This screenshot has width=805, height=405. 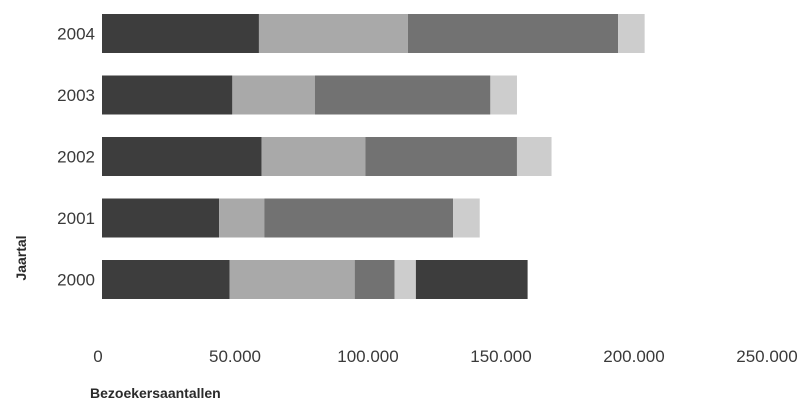 I want to click on y-tick-label-2003: 2003, so click(x=76, y=95).